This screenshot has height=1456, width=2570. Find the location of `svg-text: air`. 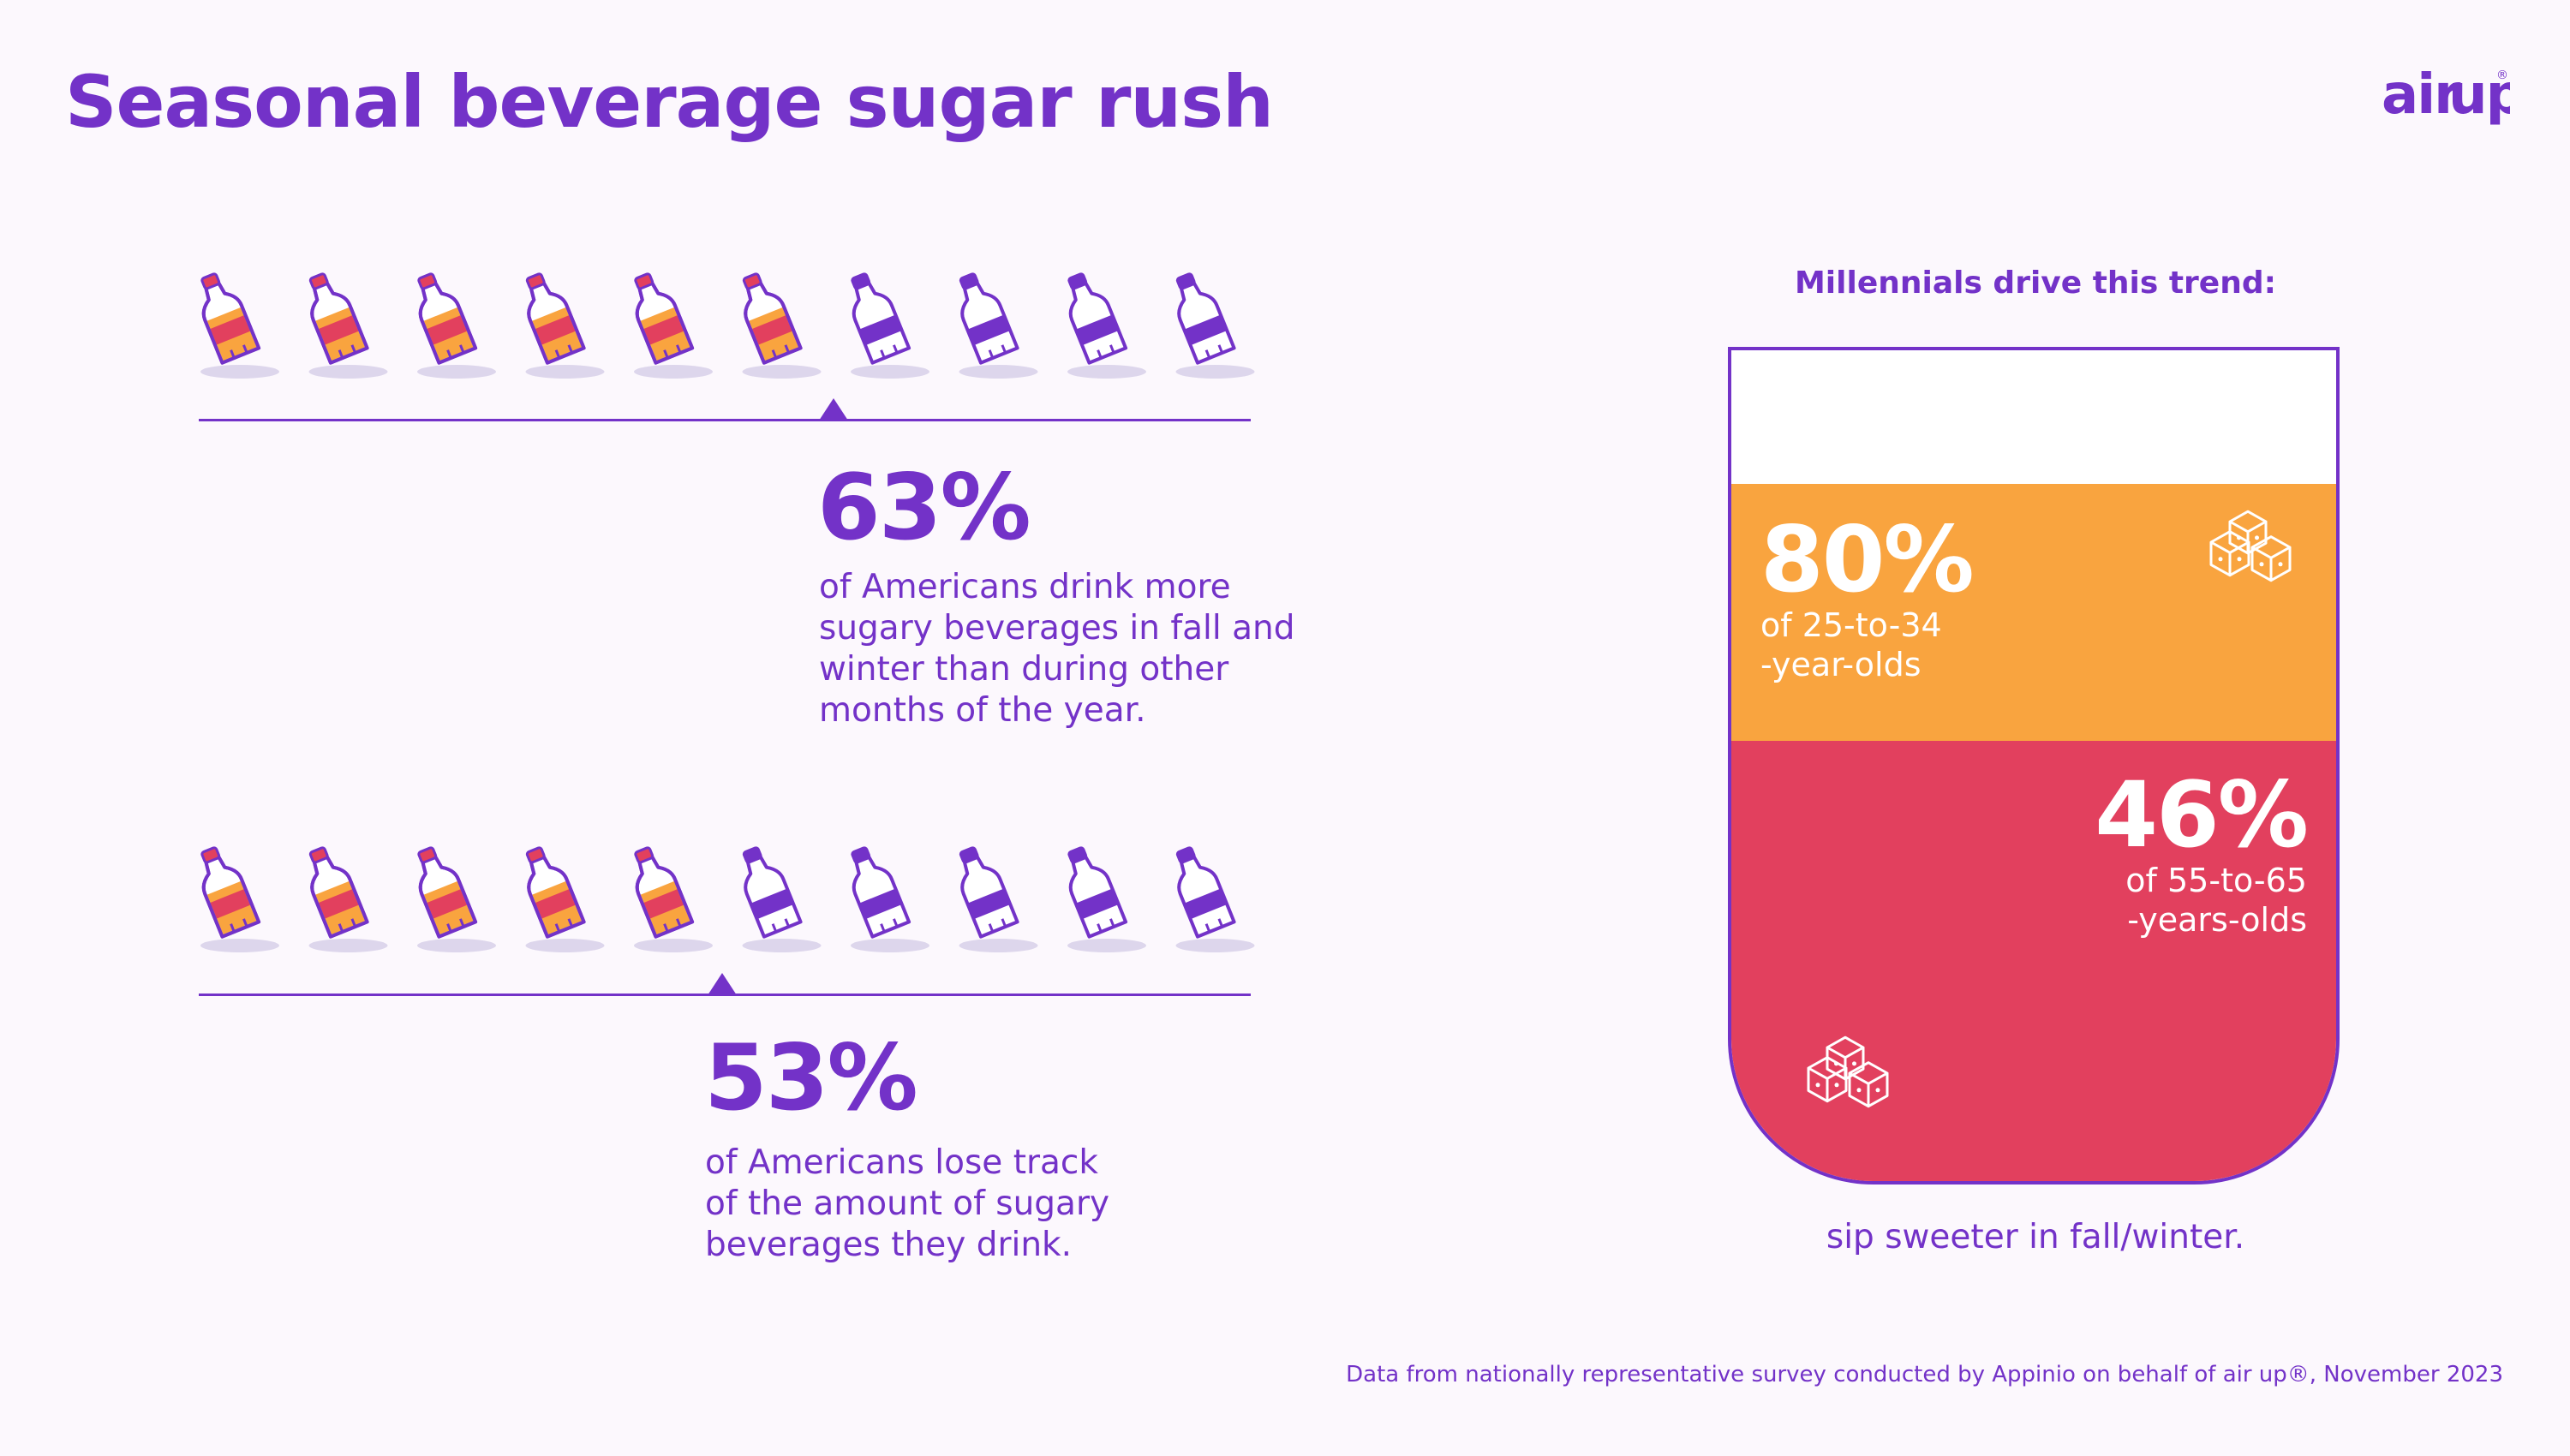

svg-text: air is located at coordinates (2421, 95).